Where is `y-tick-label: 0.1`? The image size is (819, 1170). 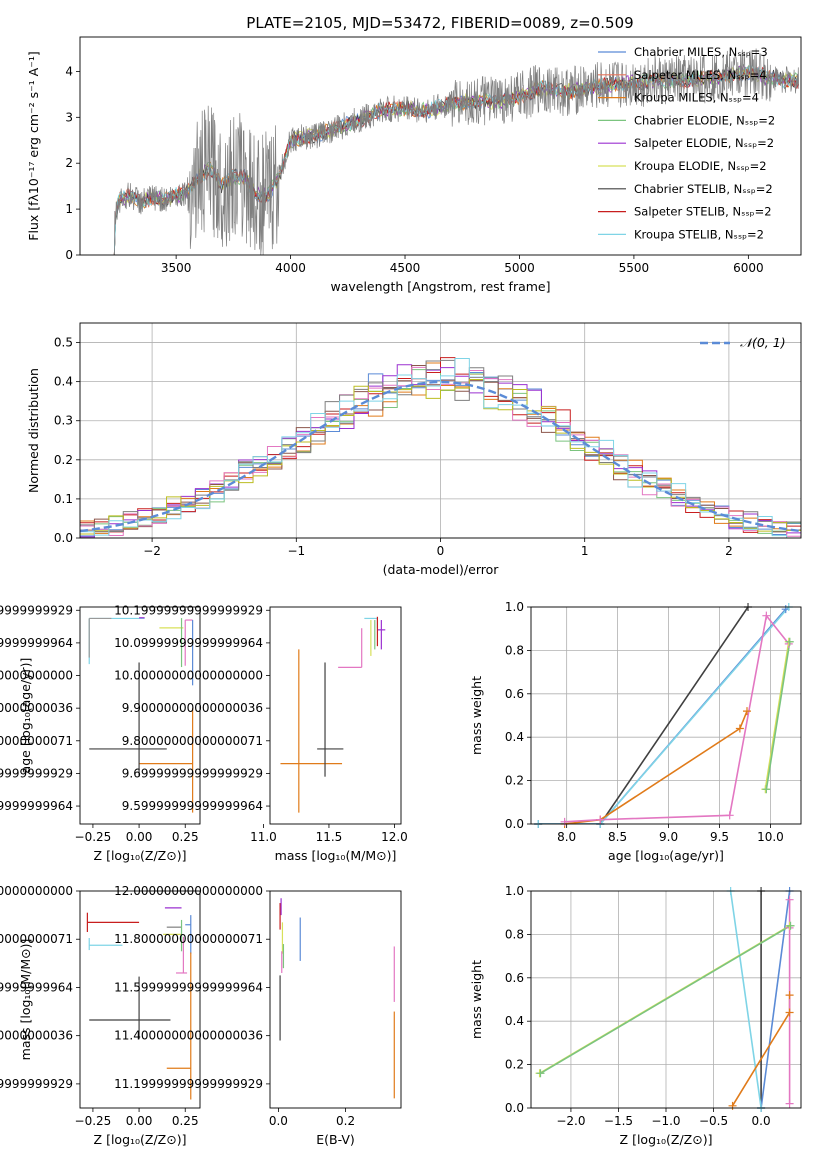 y-tick-label: 0.1 is located at coordinates (63, 499).